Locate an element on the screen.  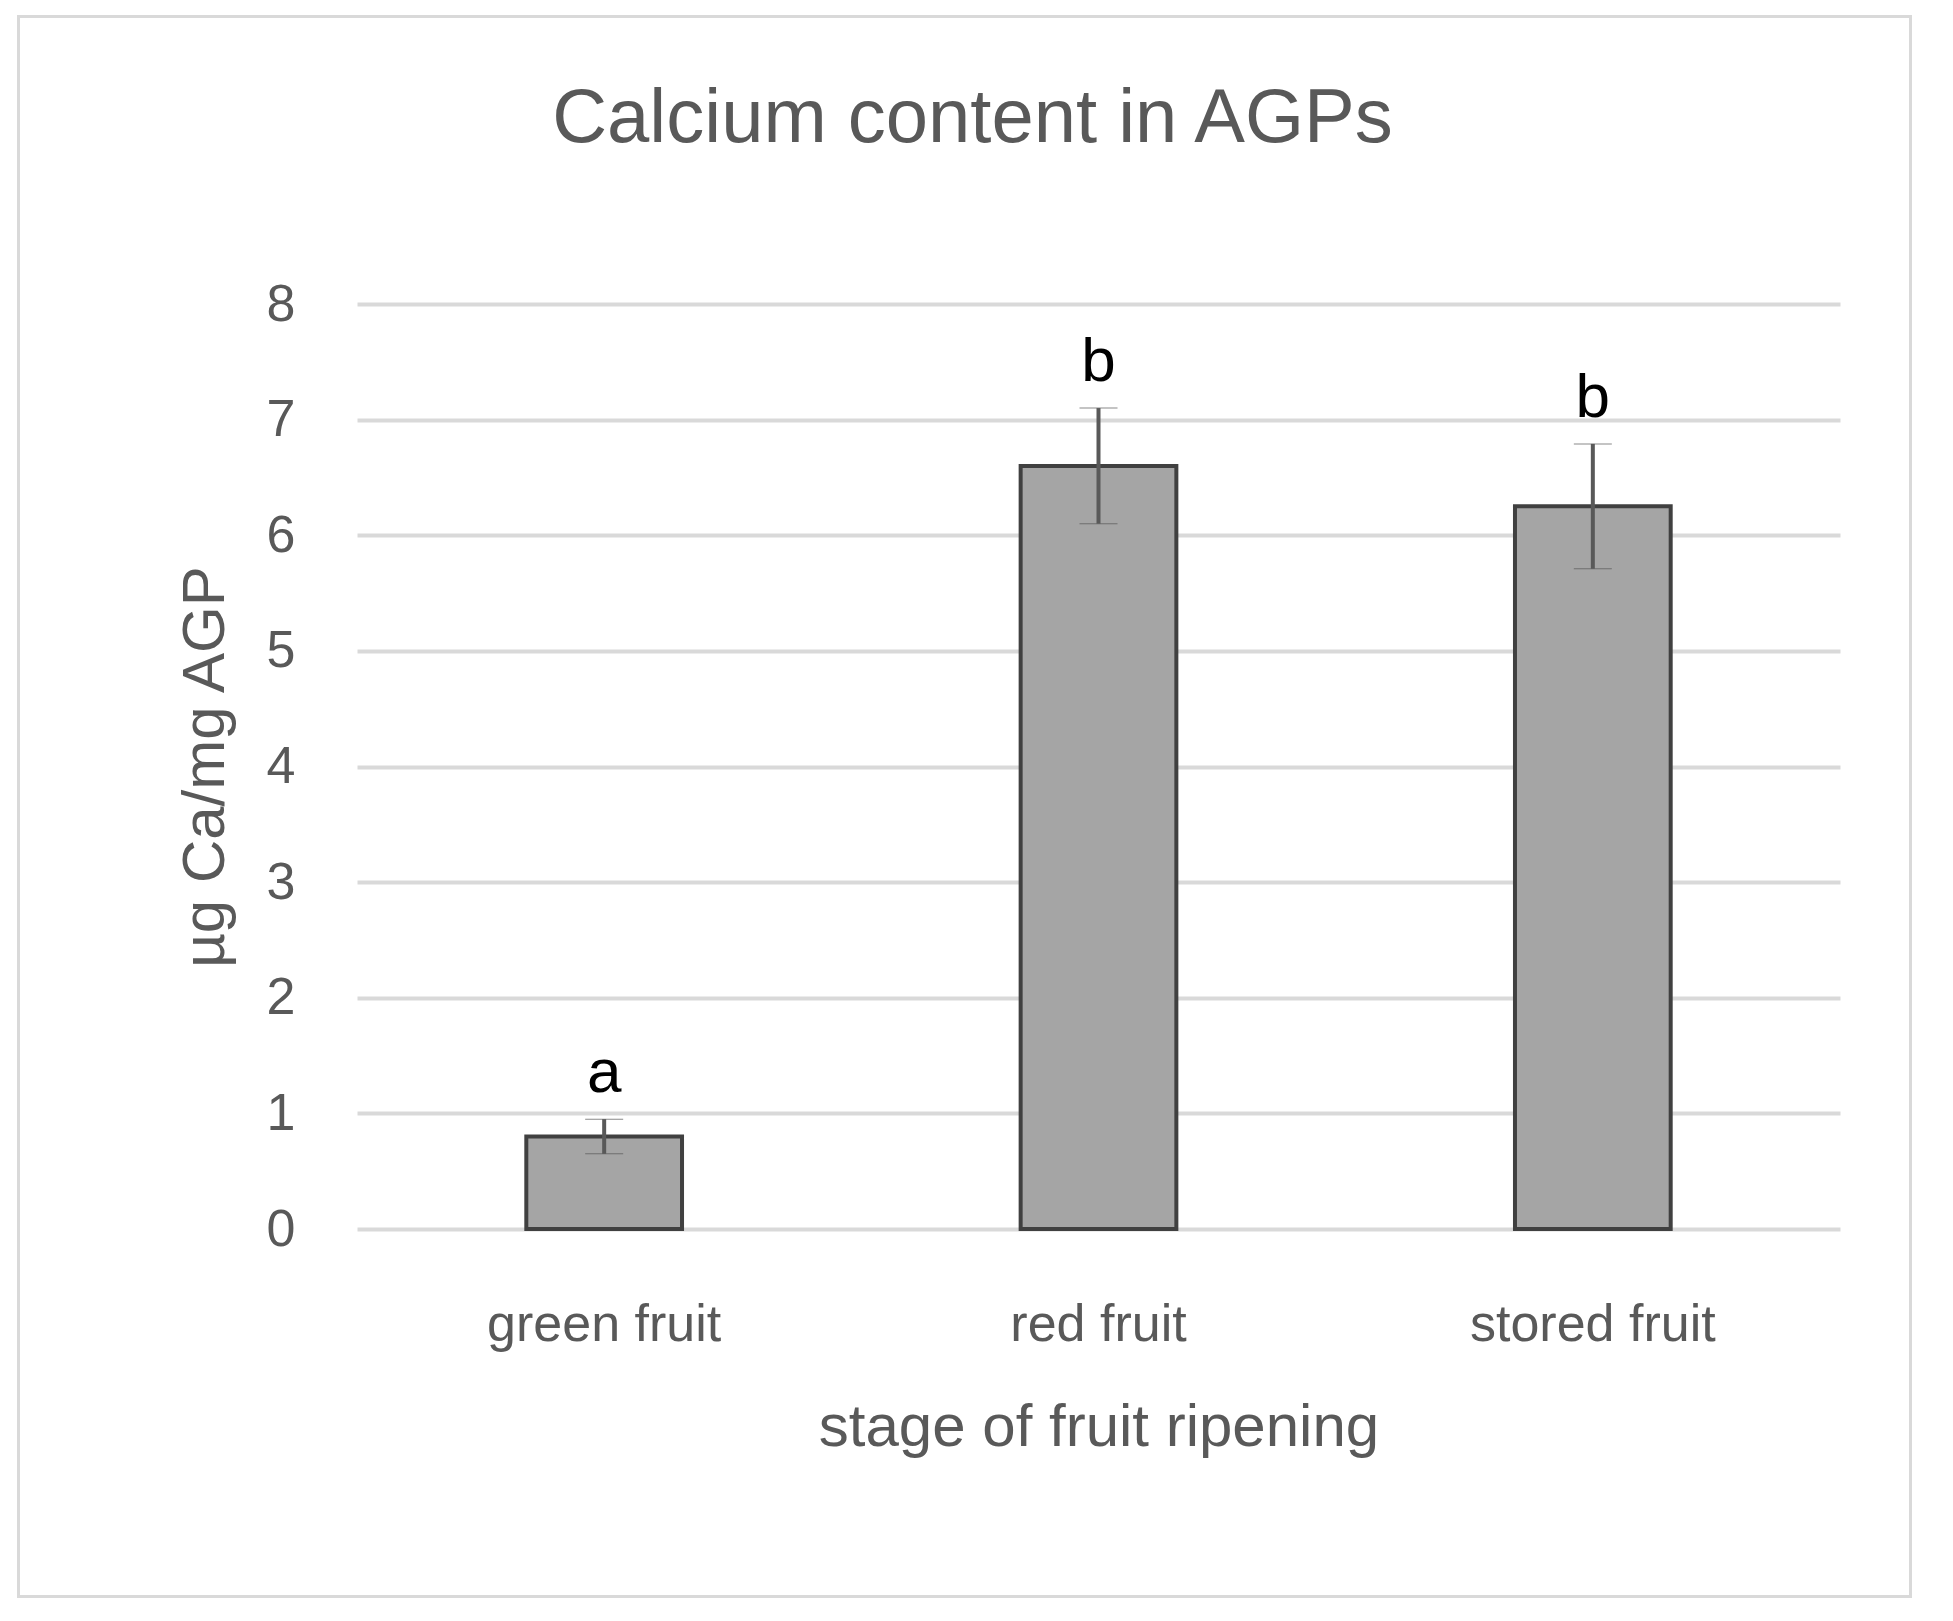
x-tick-label: stored fruit is located at coordinates (1593, 1322).